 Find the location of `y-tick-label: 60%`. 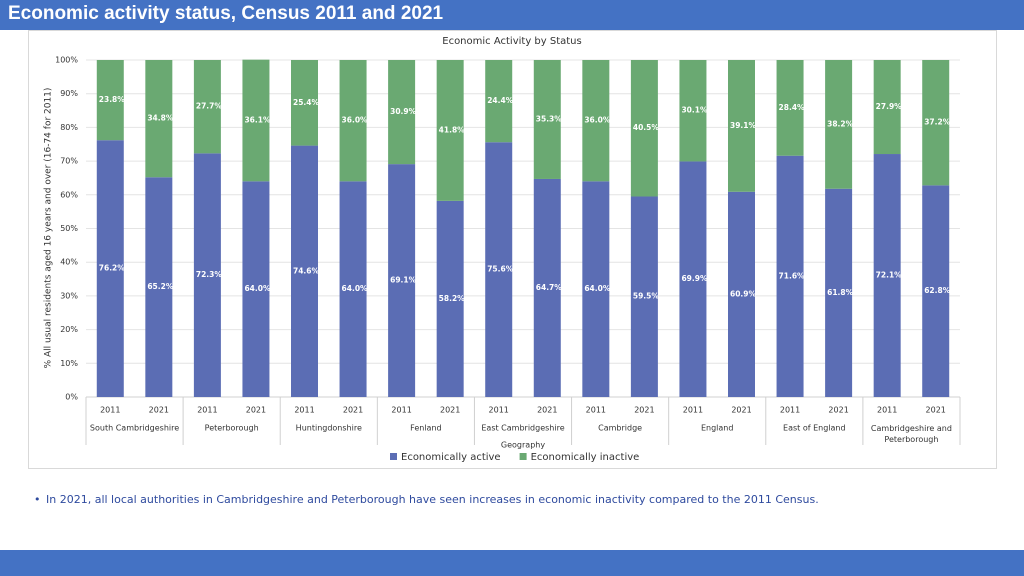

y-tick-label: 60% is located at coordinates (69, 194).